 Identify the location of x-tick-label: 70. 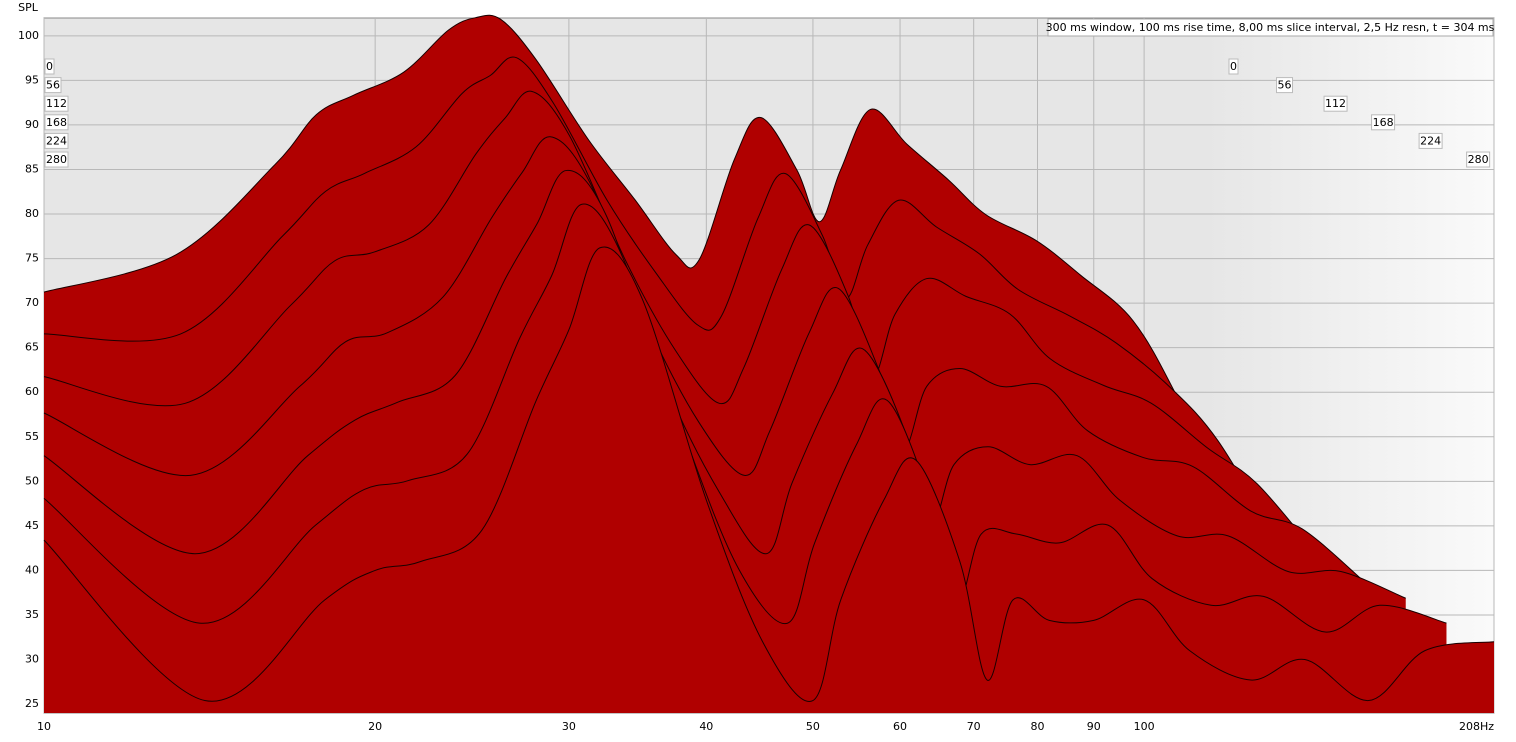
(974, 726).